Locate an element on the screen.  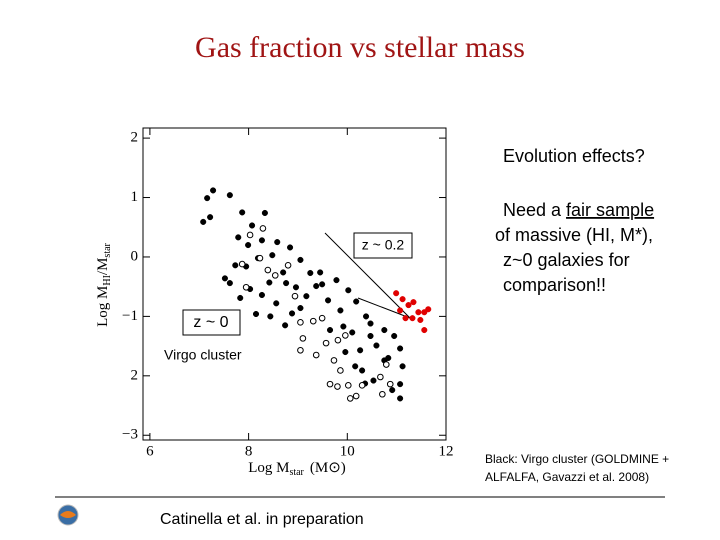
slide-title: Gas fraction vs stellar mass is located at coordinates (360, 47).